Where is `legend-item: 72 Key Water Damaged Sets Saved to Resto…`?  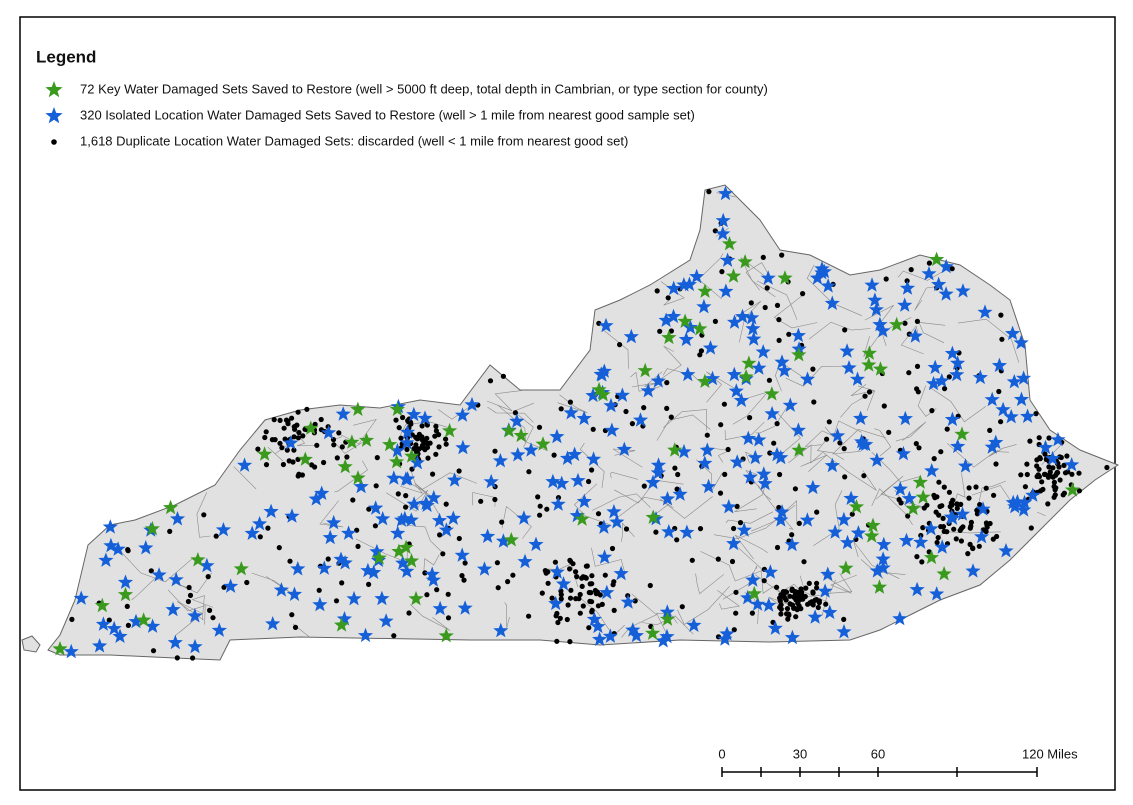 legend-item: 72 Key Water Damaged Sets Saved to Resto… is located at coordinates (424, 88).